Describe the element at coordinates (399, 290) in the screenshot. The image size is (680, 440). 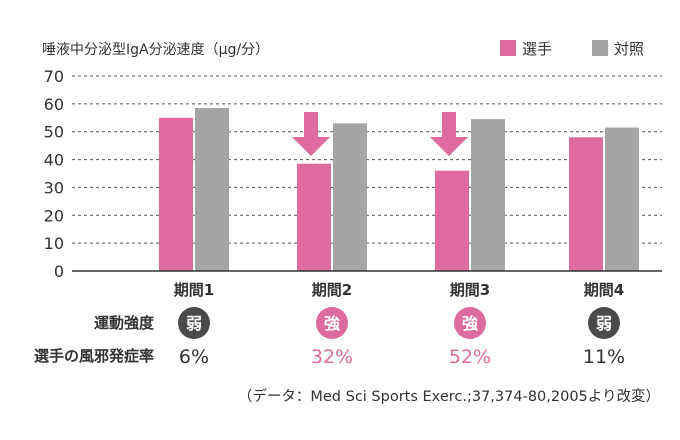
I see `x-axis-categories: 期間1 期間2 期間3 期間4` at that location.